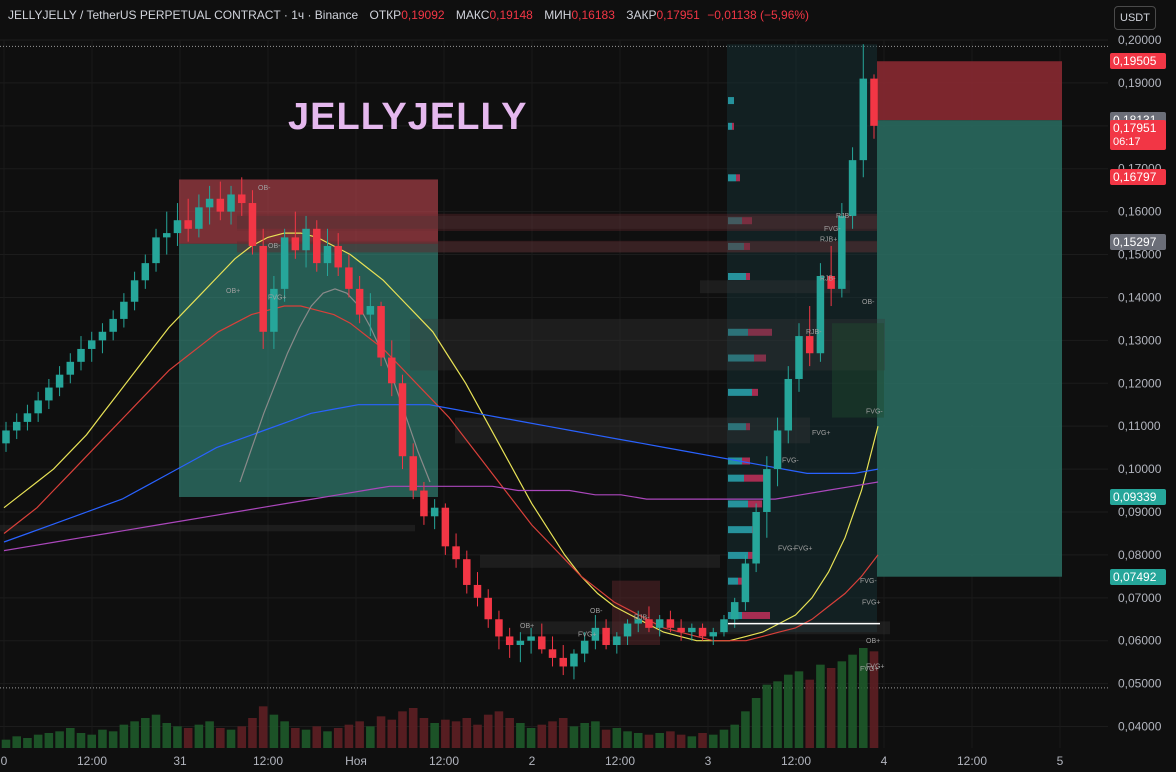 The width and height of the screenshot is (1176, 772). What do you see at coordinates (532, 761) in the screenshot?
I see `x-tick-label: 2` at bounding box center [532, 761].